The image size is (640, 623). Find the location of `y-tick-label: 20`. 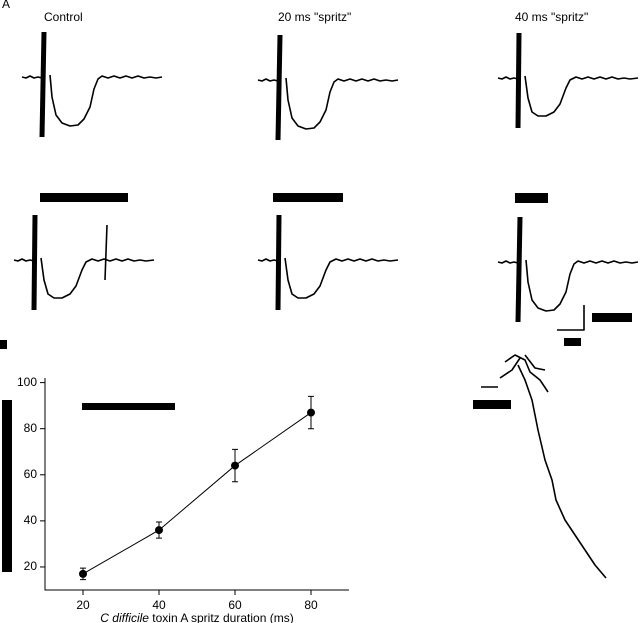

y-tick-label: 20 is located at coordinates (31, 566).